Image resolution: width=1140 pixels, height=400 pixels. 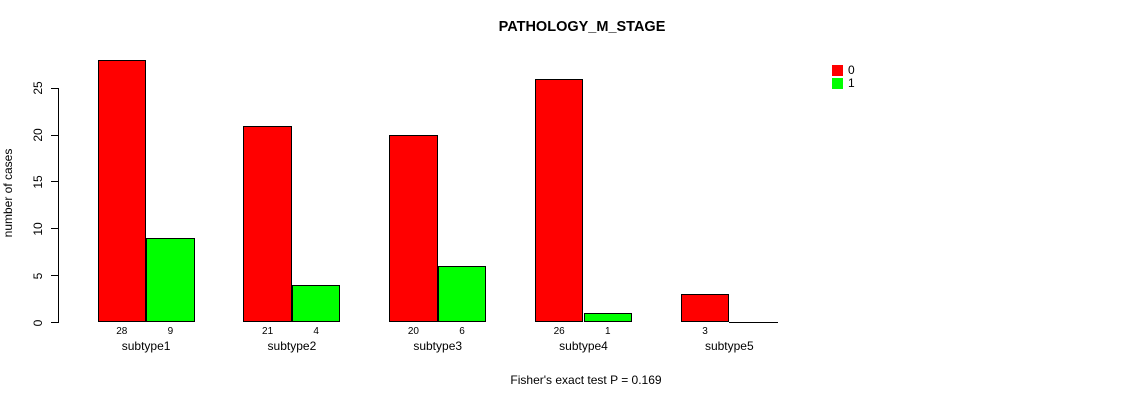 What do you see at coordinates (170, 331) in the screenshot?
I see `bar-value-label: 9` at bounding box center [170, 331].